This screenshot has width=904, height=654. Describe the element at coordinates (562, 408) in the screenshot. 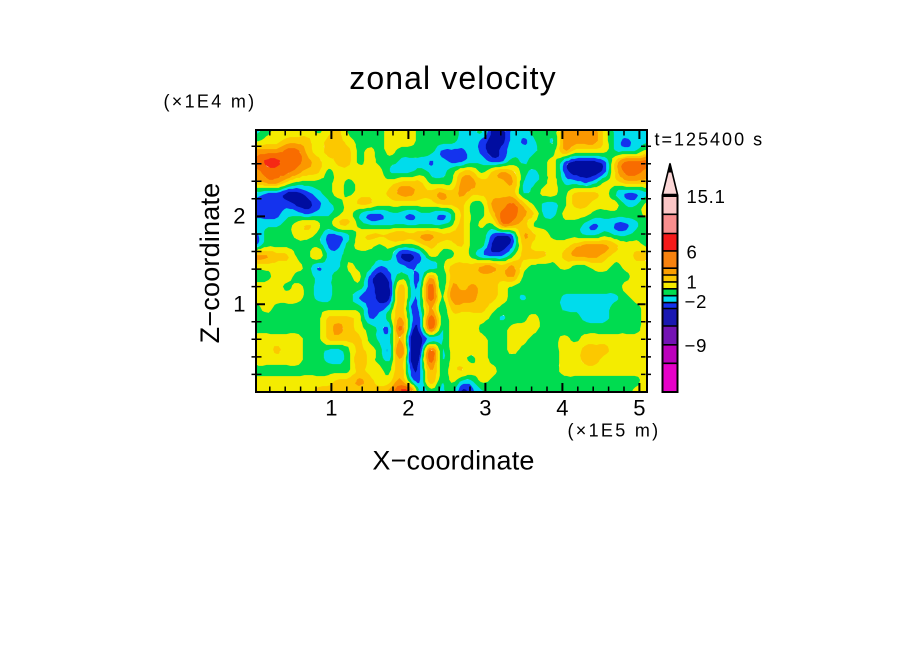

I see `svg-text: 4` at that location.